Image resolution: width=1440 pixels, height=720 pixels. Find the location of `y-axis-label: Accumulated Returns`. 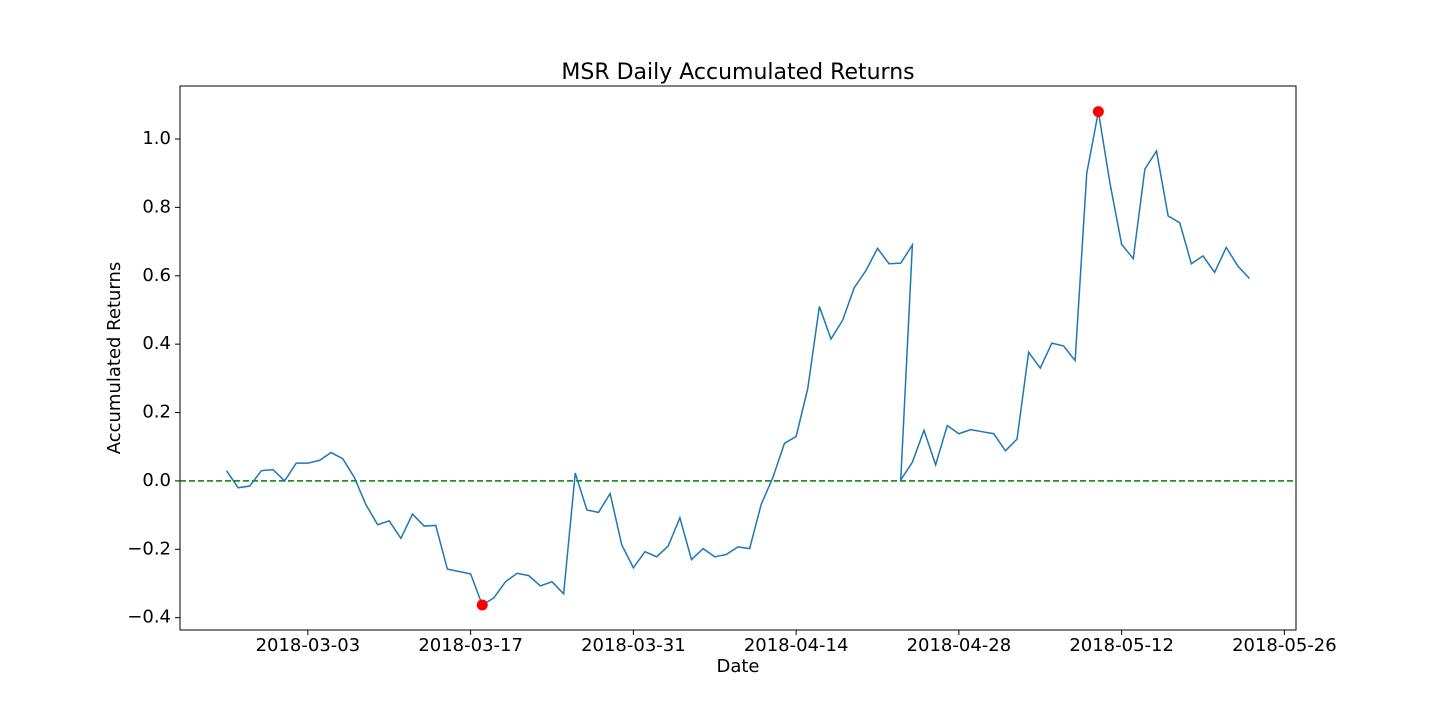

y-axis-label: Accumulated Returns is located at coordinates (114, 358).